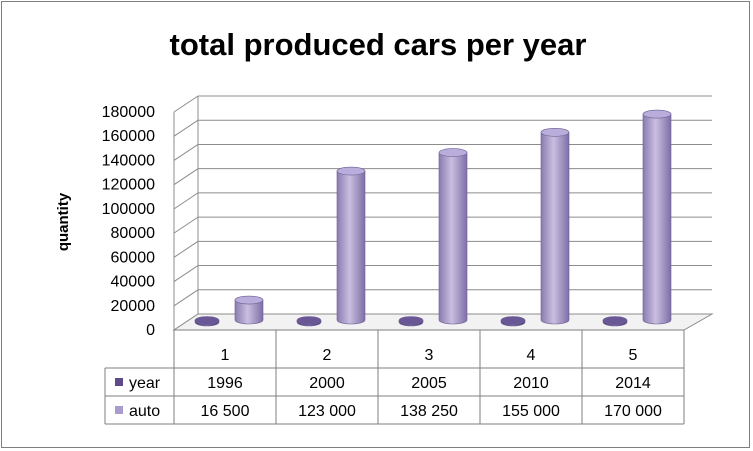 The image size is (753, 451). Describe the element at coordinates (144, 411) in the screenshot. I see `legend-label: auto` at that location.